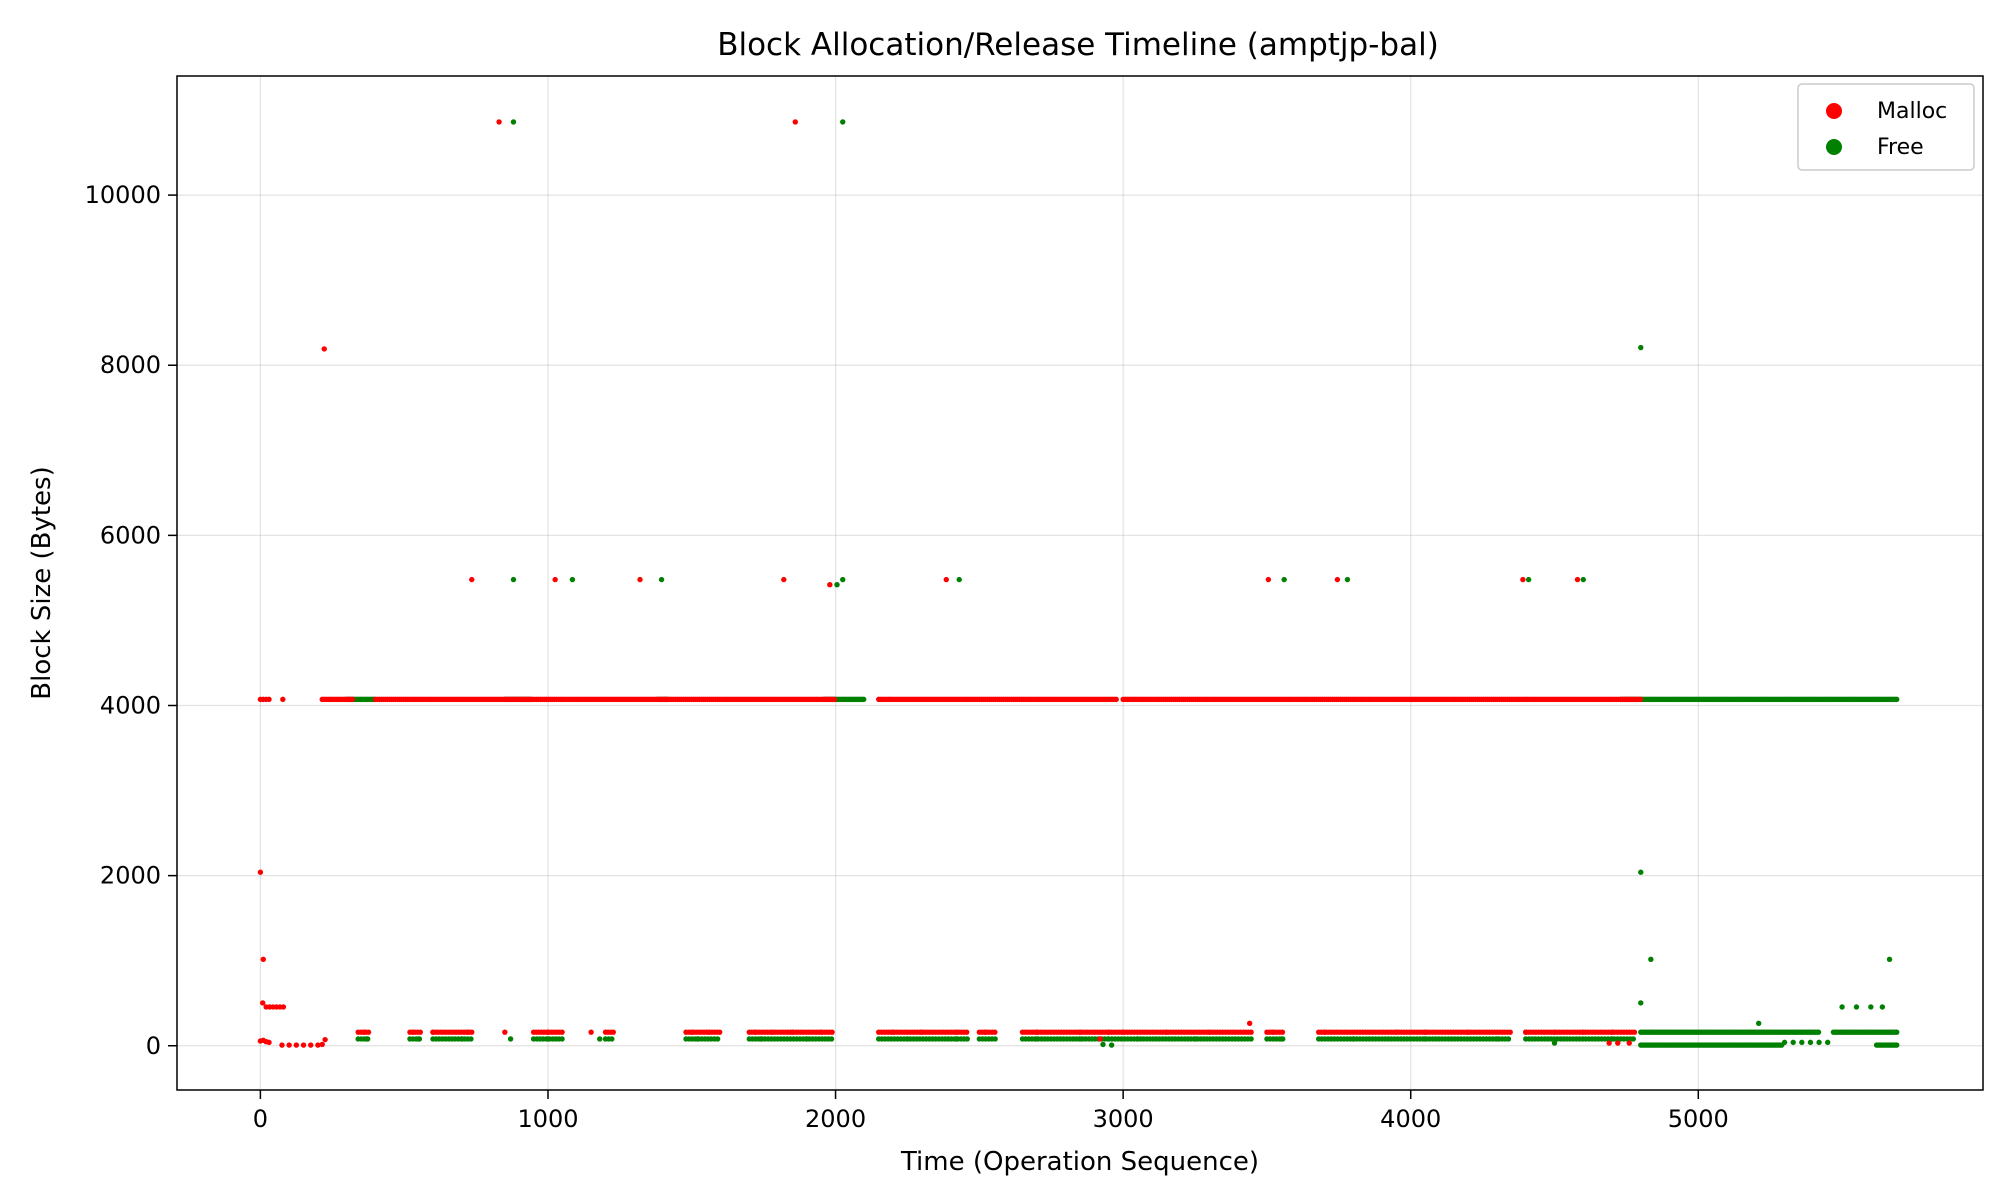  What do you see at coordinates (130, 365) in the screenshot?
I see `y-tick-label: 8000` at bounding box center [130, 365].